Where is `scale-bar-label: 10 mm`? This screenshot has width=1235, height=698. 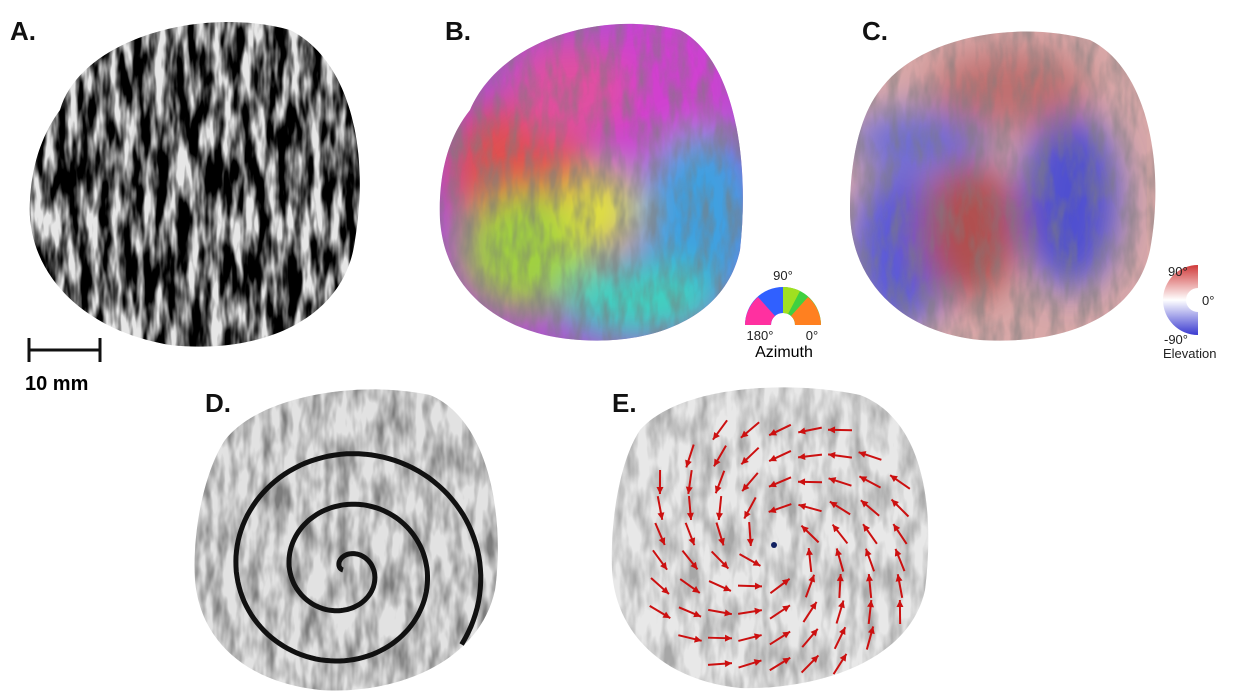 scale-bar-label: 10 mm is located at coordinates (56, 384).